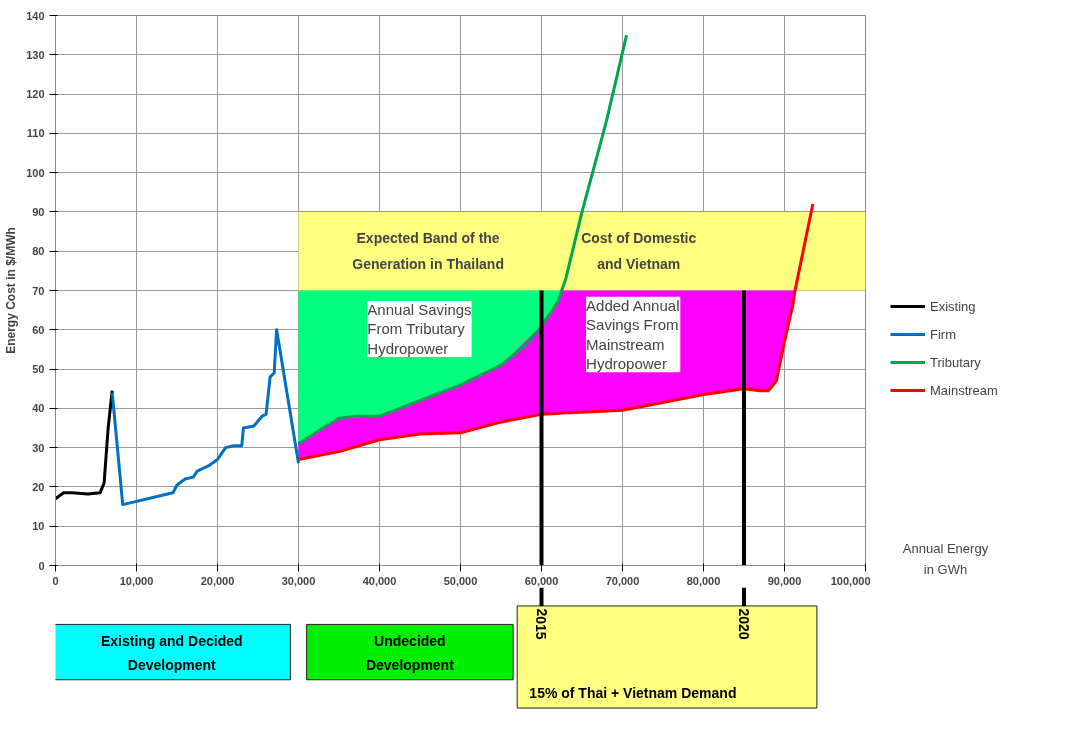 This screenshot has width=1084, height=745. I want to click on y-tick-label: 40, so click(38, 408).